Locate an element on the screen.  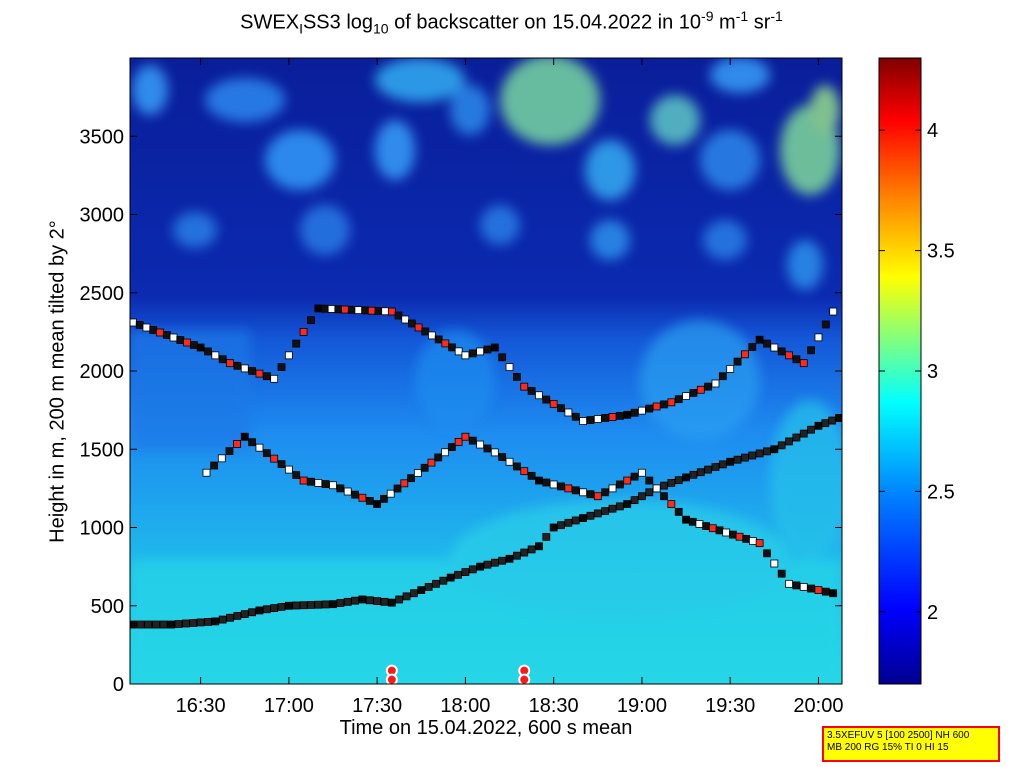
colorbar-tick-label: 3 is located at coordinates (932, 372).